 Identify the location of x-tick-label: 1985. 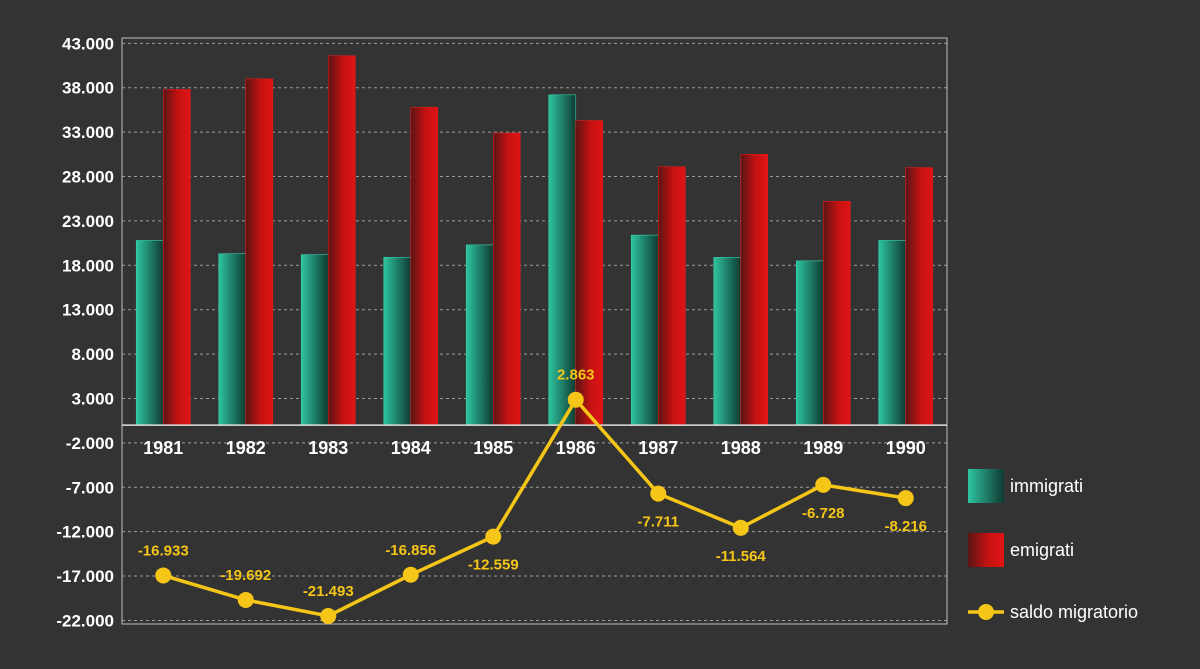
(493, 448).